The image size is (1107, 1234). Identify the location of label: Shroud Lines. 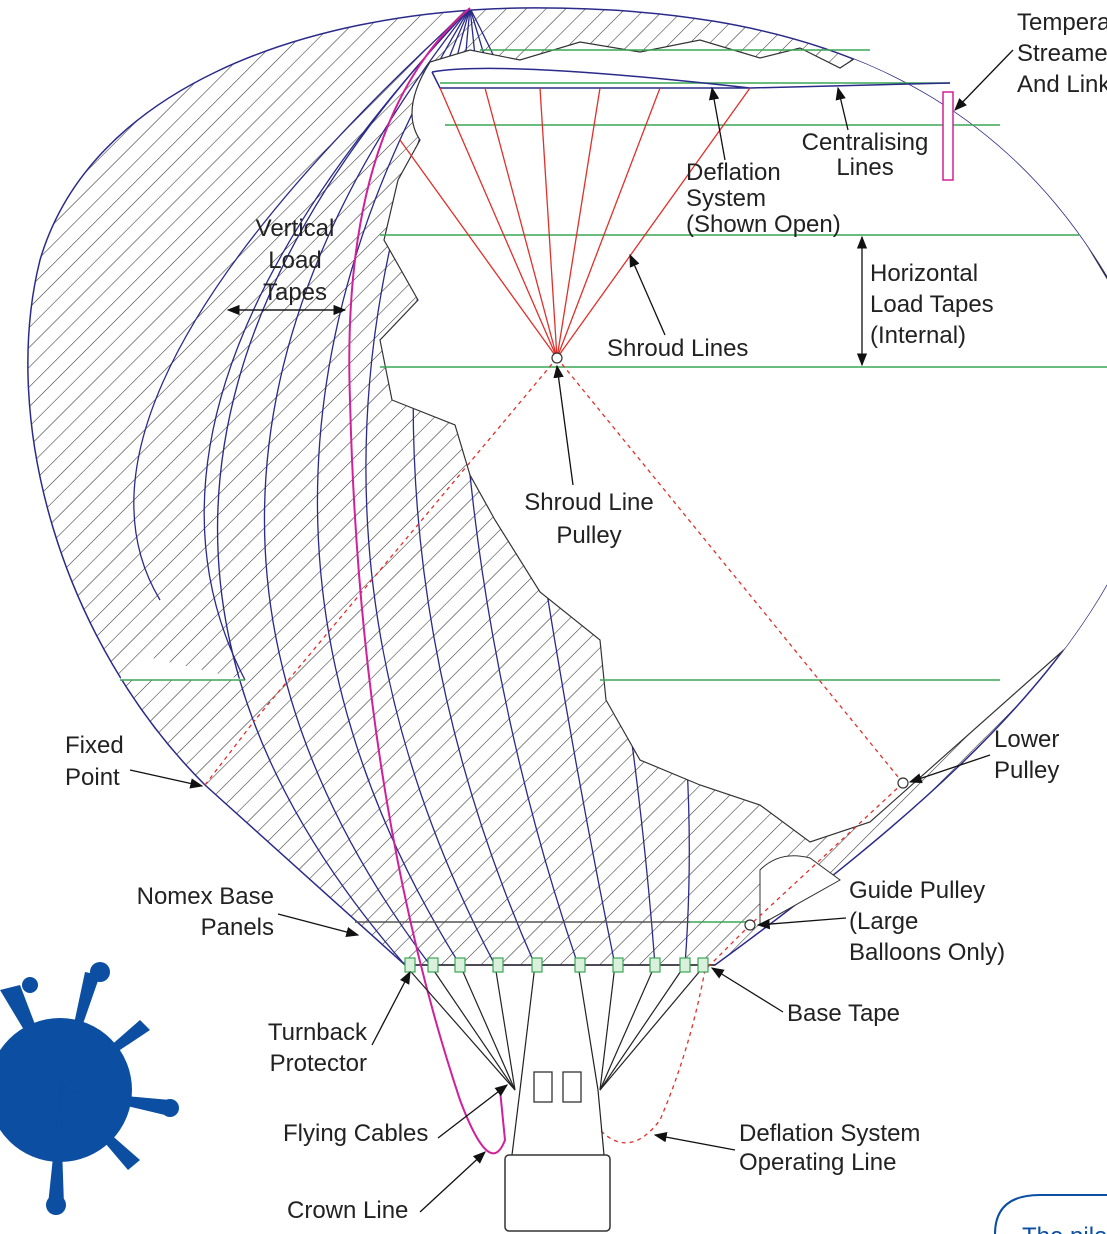
(677, 348).